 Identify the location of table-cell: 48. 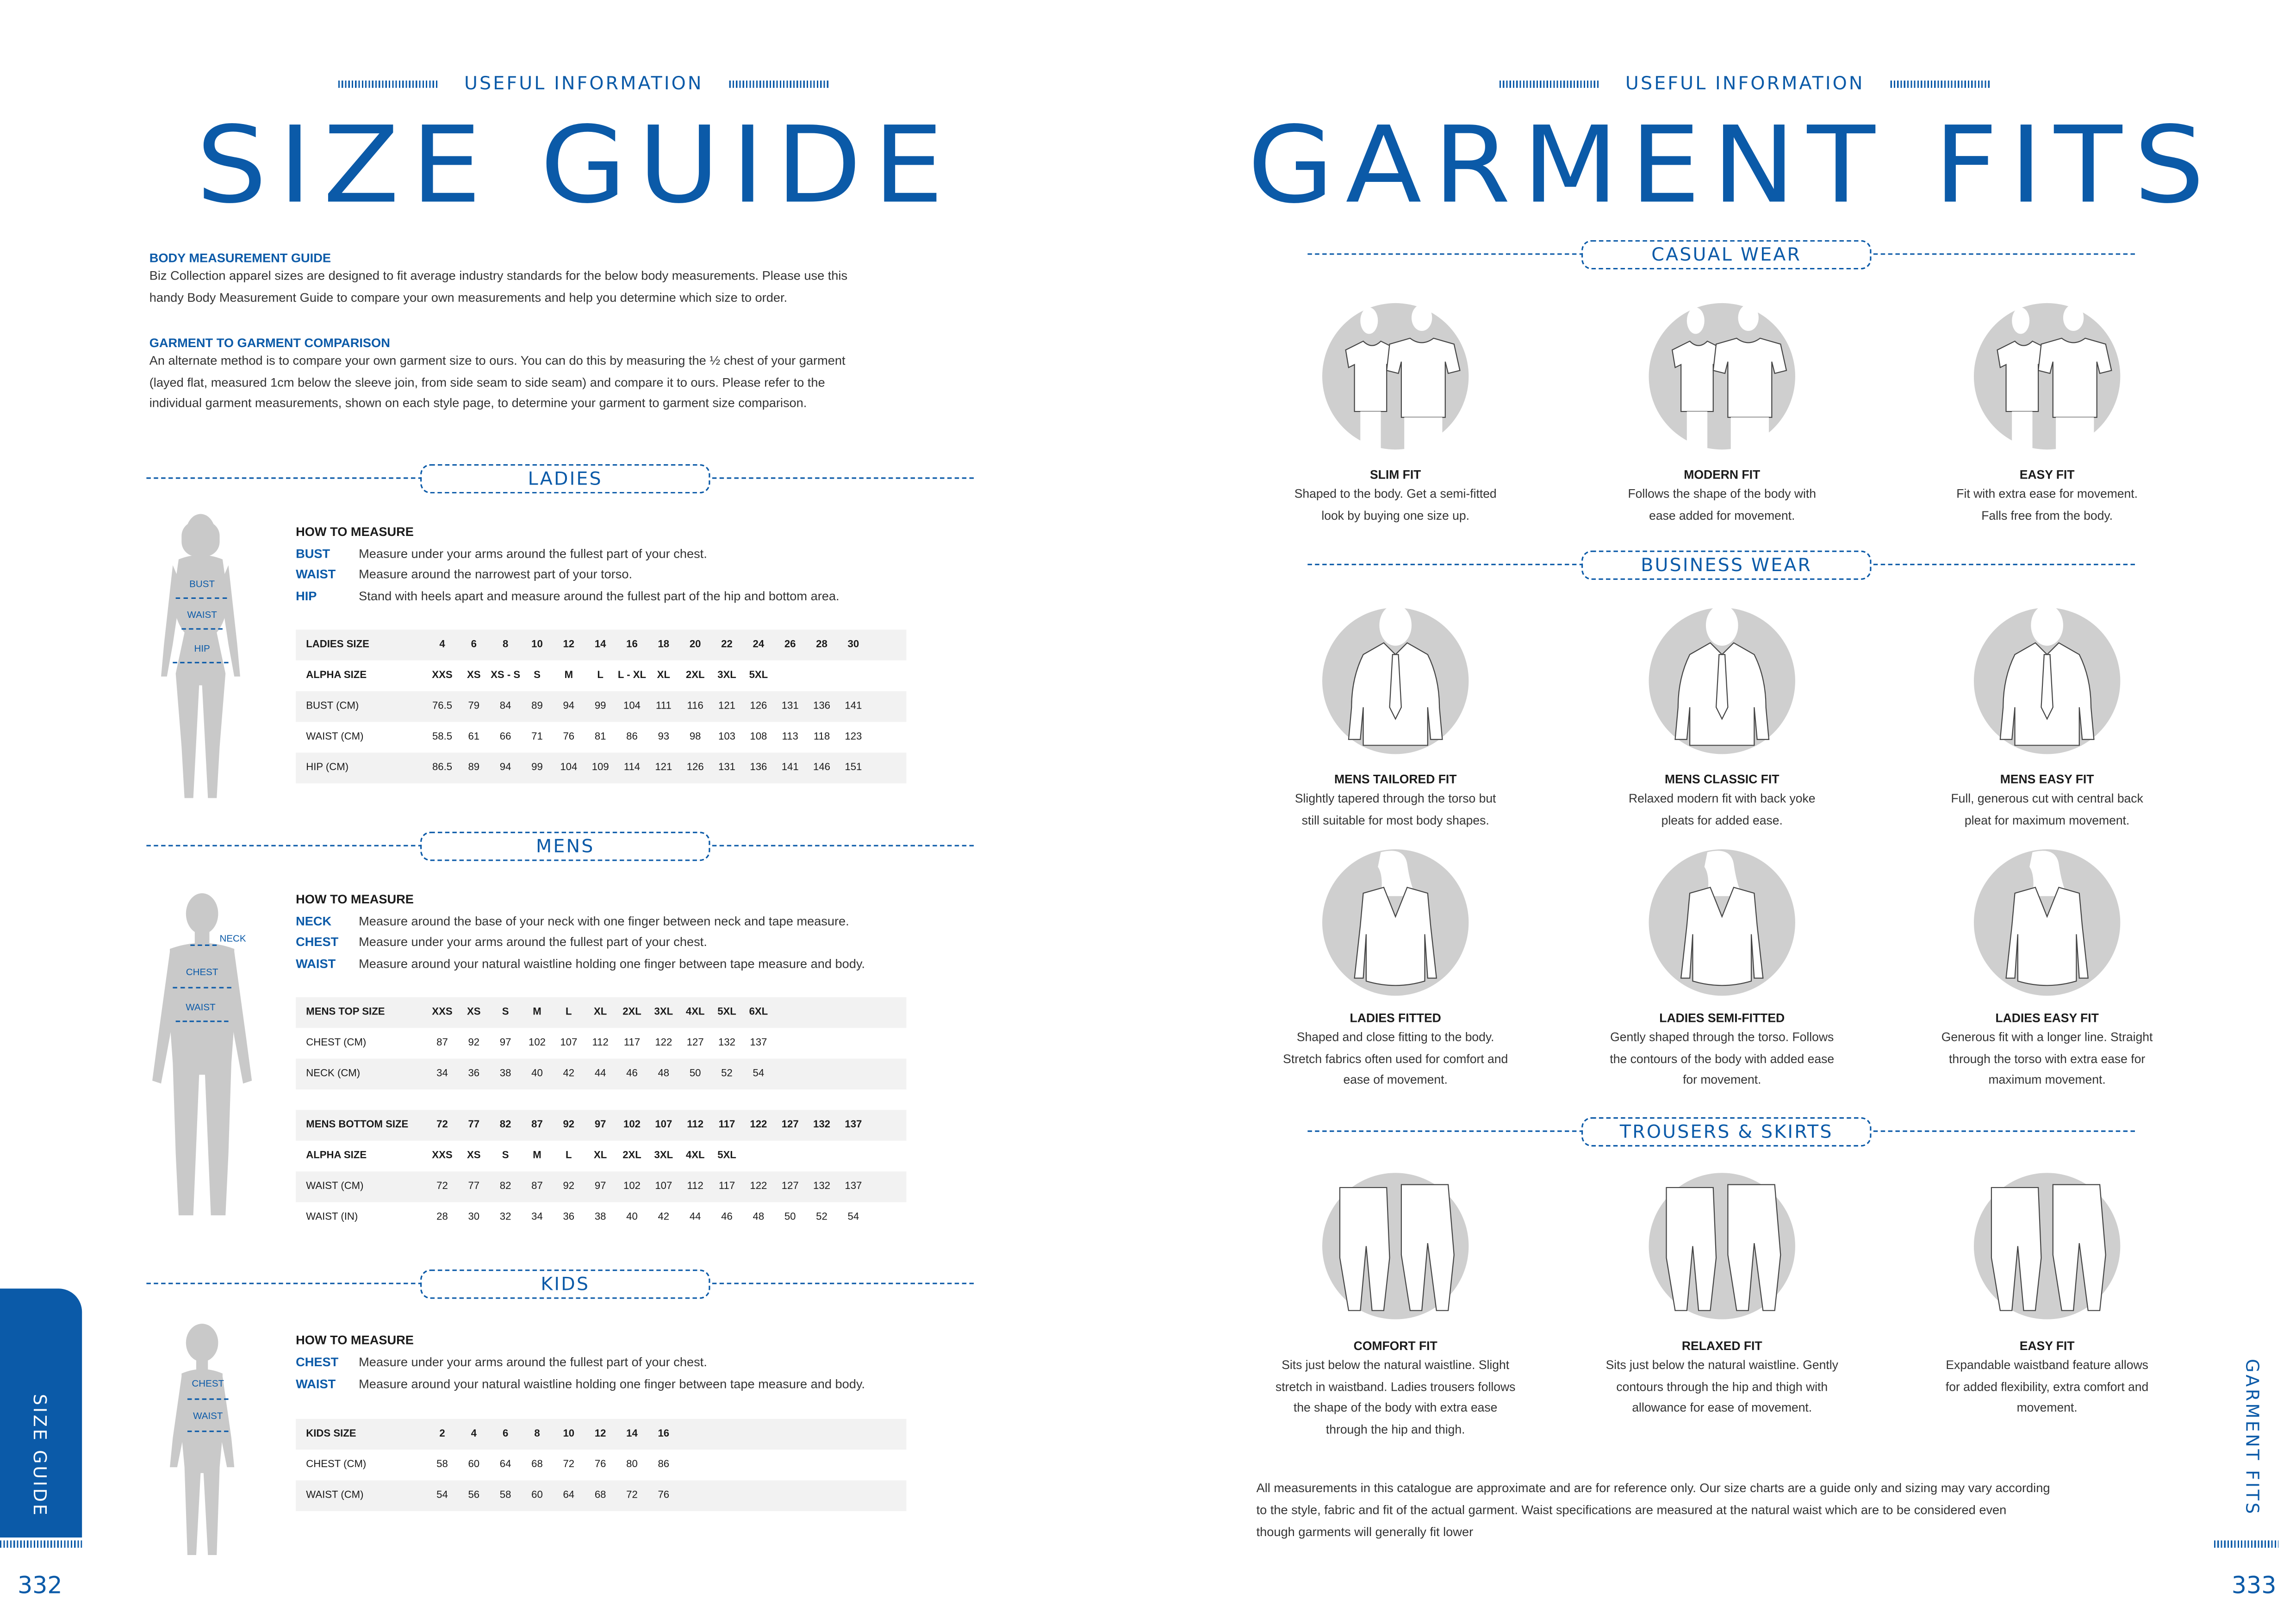
(664, 1074).